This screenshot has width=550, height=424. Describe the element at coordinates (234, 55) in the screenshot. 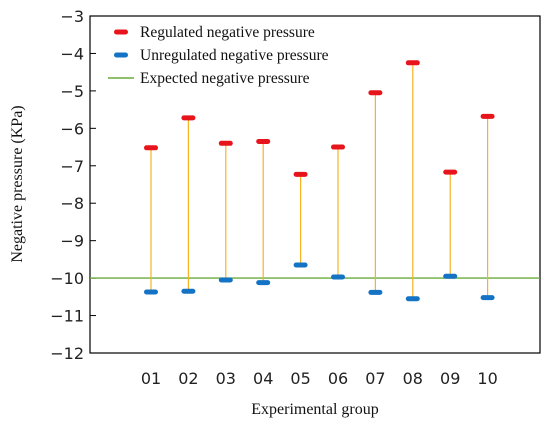

I see `legend-unregulated-label: Unregulated negative pressure` at that location.